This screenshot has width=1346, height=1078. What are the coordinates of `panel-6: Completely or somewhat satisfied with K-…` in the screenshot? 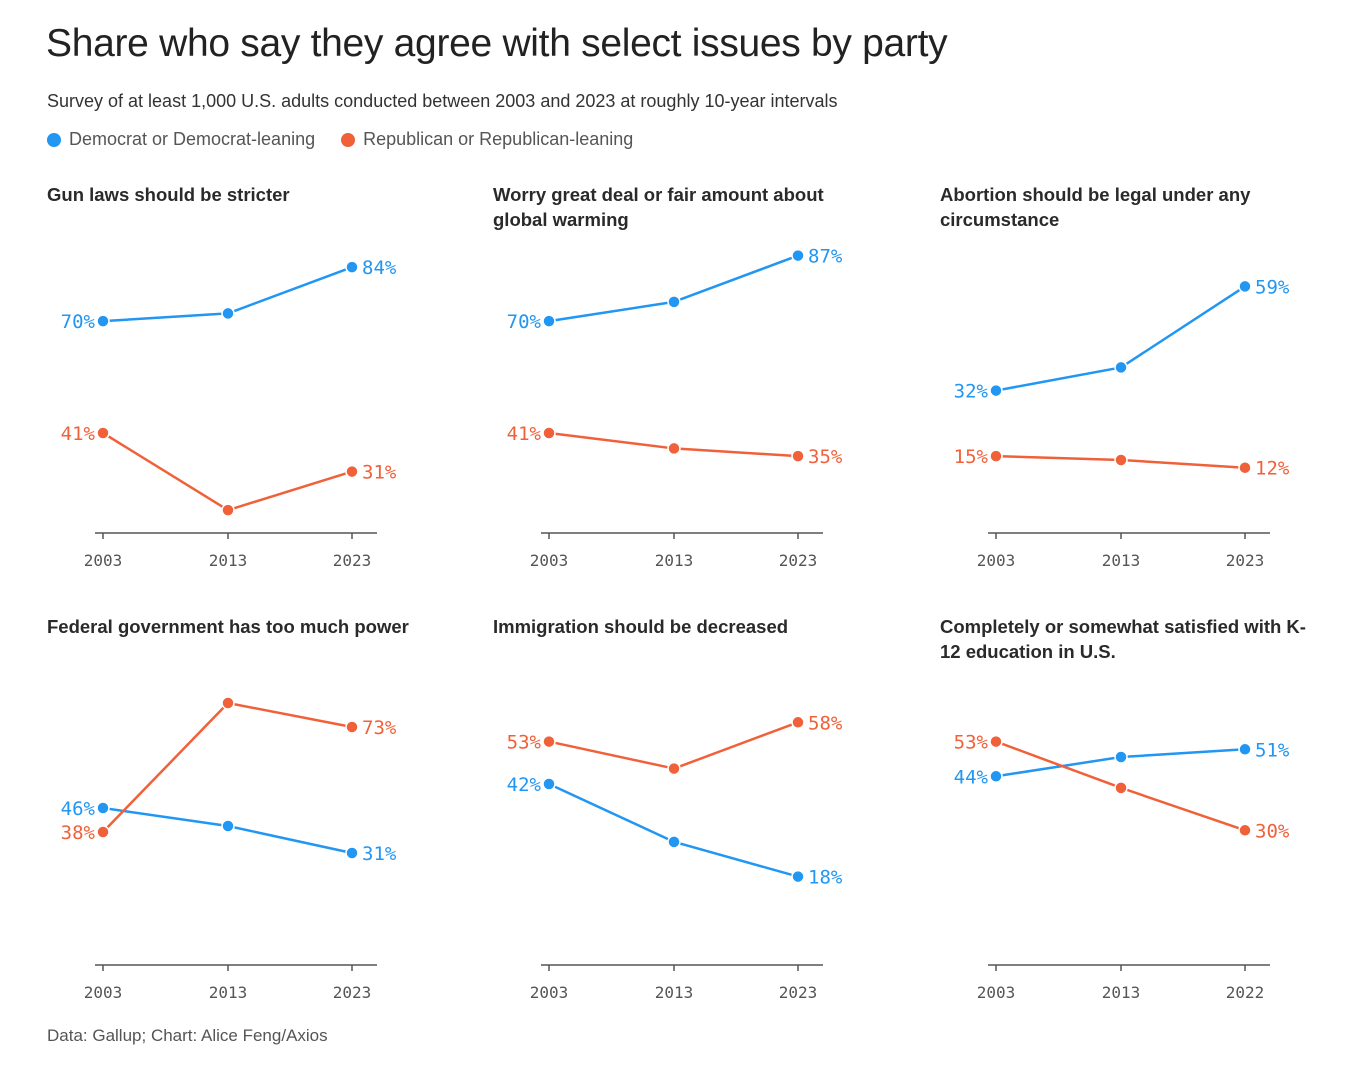 It's located at (1135, 824).